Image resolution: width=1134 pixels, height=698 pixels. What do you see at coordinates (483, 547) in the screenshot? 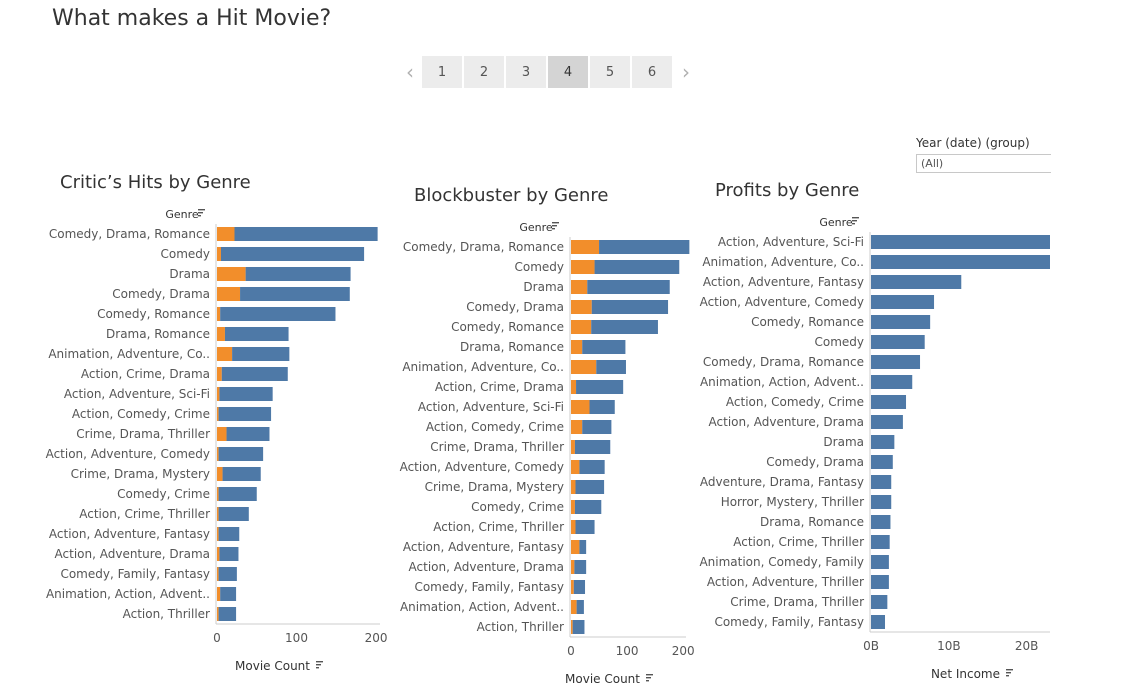
I see `chart2-category-label: Action, Adventure, Fantasy` at bounding box center [483, 547].